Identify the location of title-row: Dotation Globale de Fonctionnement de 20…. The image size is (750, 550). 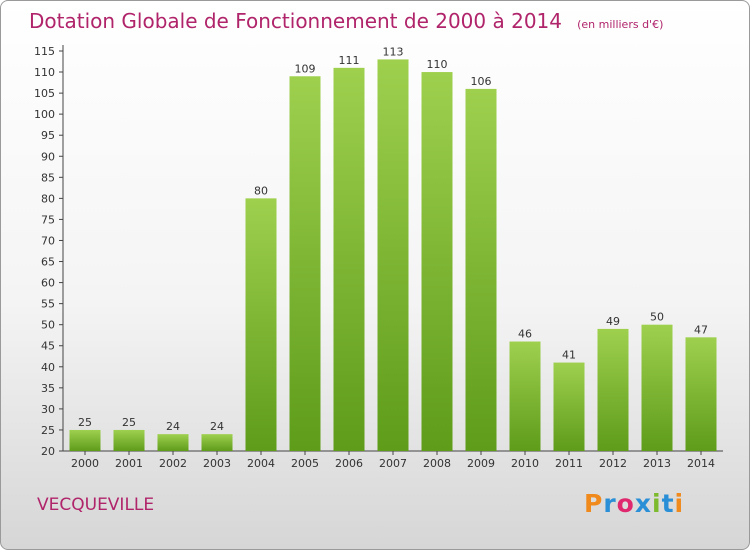
(346, 21).